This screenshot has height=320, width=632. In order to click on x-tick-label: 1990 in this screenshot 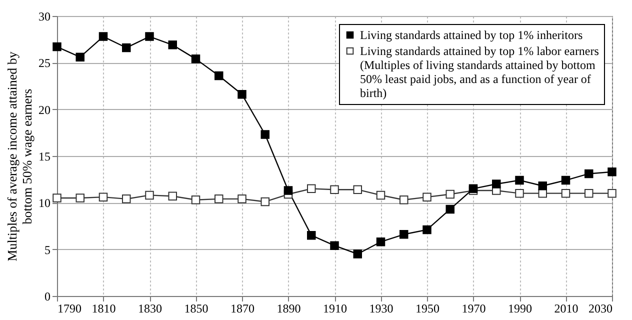, I will do `click(520, 309)`.